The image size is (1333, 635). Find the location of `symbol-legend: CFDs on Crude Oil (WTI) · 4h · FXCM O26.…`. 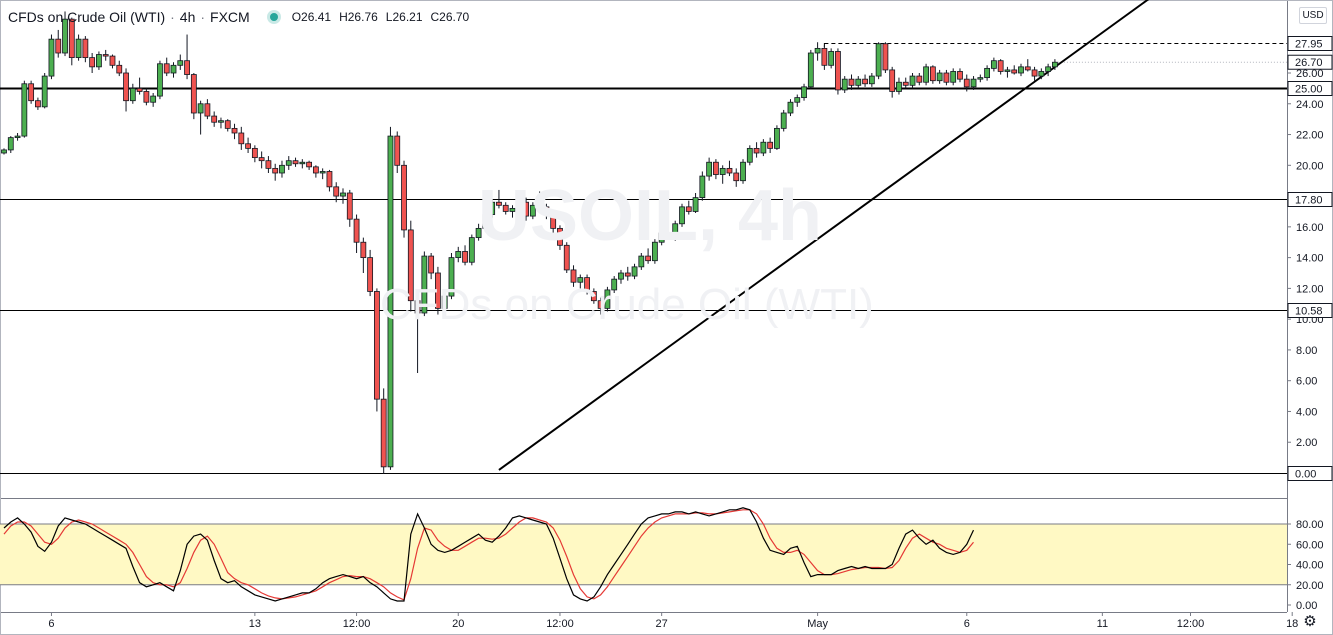

symbol-legend: CFDs on Crude Oil (WTI) · 4h · FXCM O26.… is located at coordinates (242, 17).